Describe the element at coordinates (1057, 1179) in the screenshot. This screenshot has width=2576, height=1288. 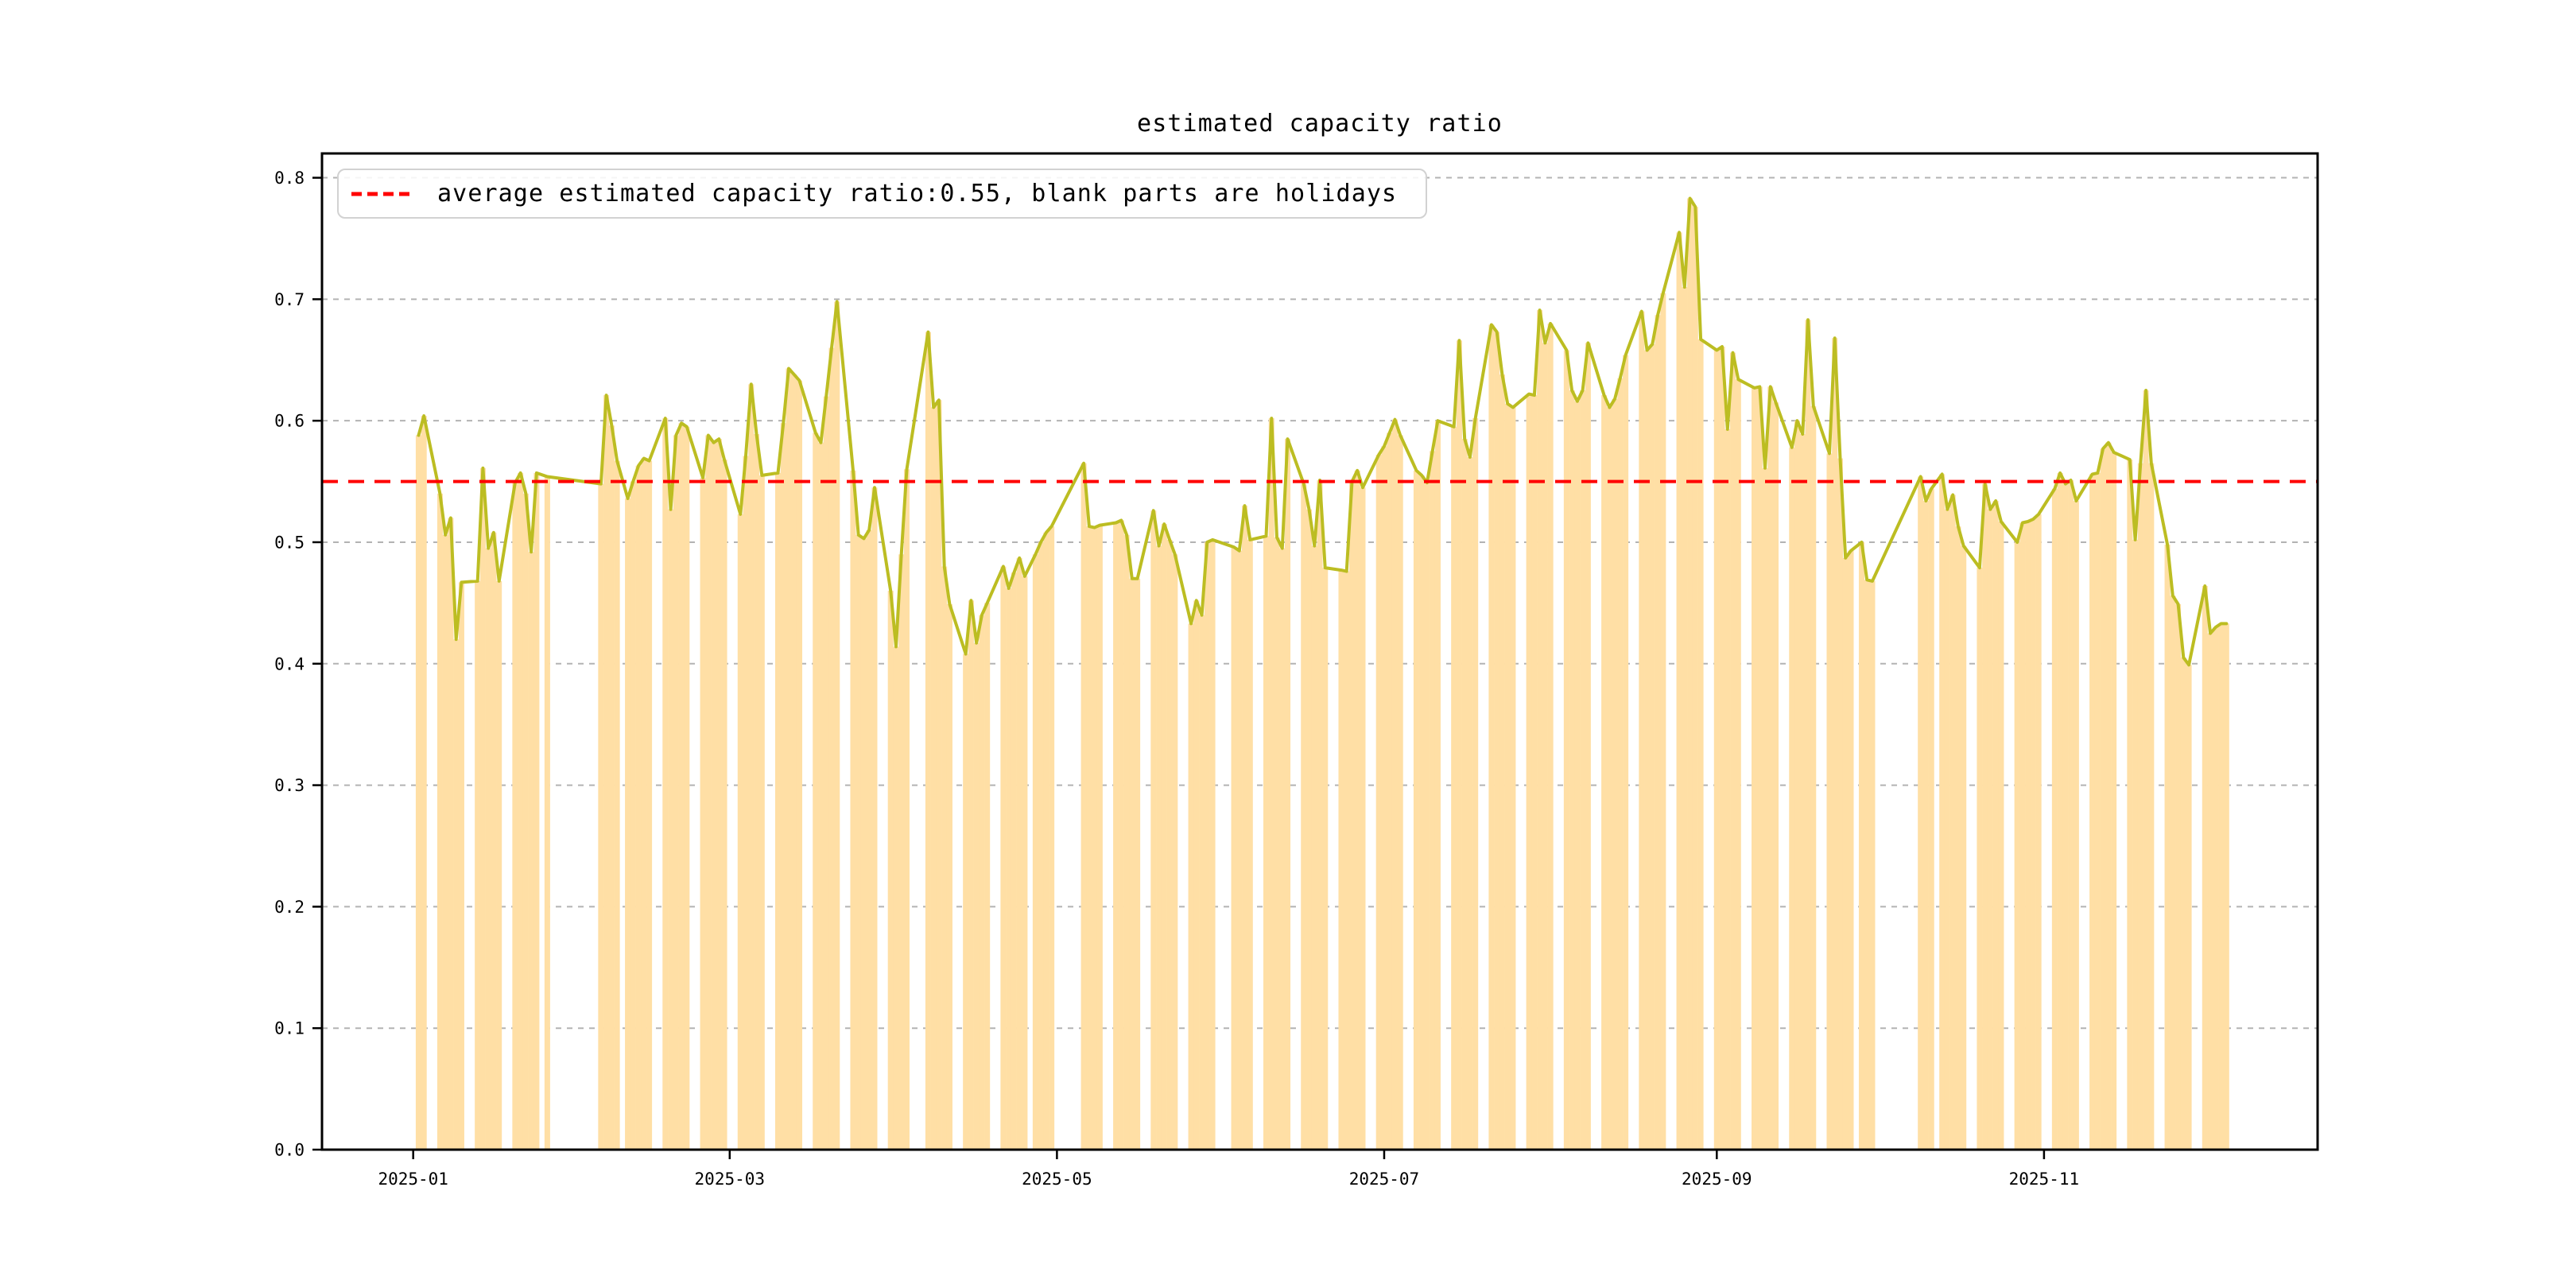
I see `x-tick-label: 2025-05` at that location.